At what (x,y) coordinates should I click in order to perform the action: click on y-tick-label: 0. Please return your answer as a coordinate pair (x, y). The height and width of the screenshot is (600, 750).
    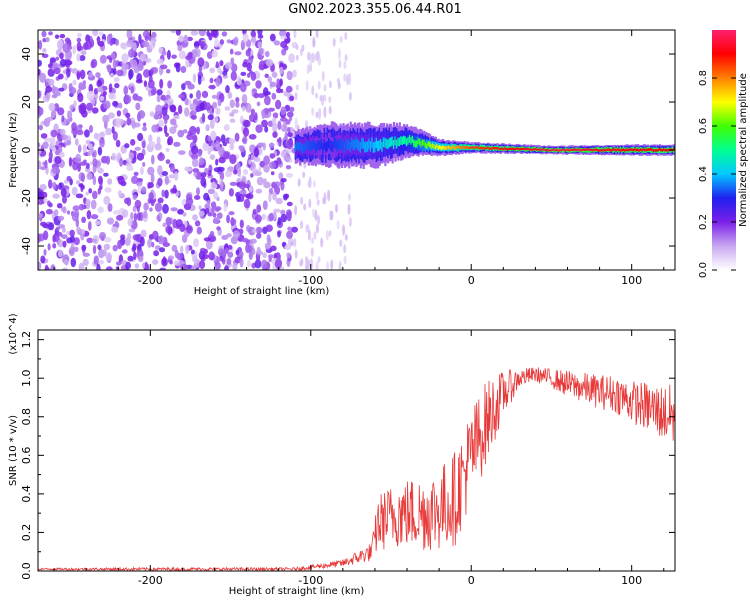
    Looking at the image, I should click on (26, 150).